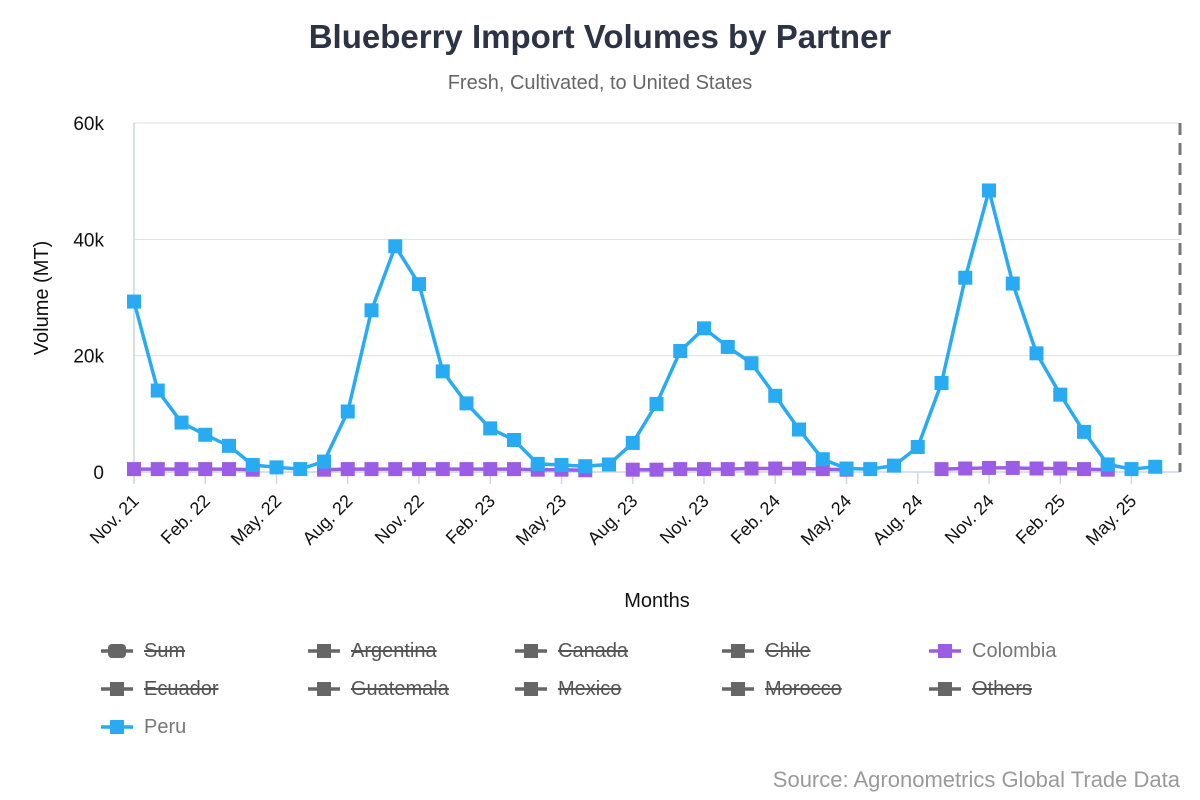  I want to click on legend-item-ecuador: Ecuador, so click(159, 689).